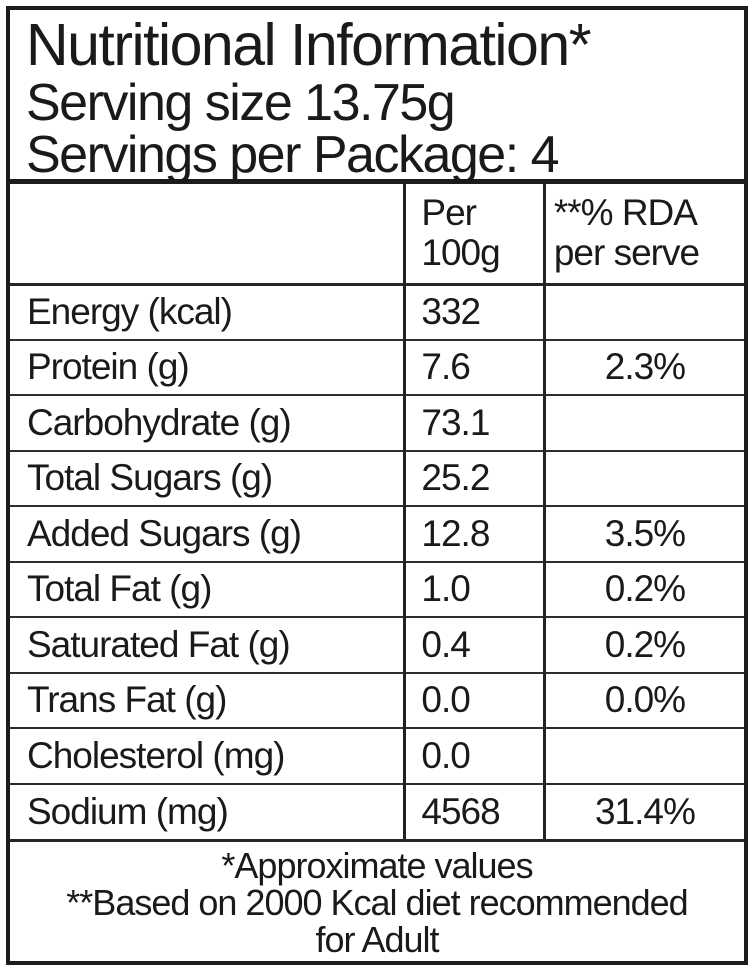 Image resolution: width=754 pixels, height=972 pixels. Describe the element at coordinates (207, 366) in the screenshot. I see `nutrient-name-cell: Protein (g)` at that location.